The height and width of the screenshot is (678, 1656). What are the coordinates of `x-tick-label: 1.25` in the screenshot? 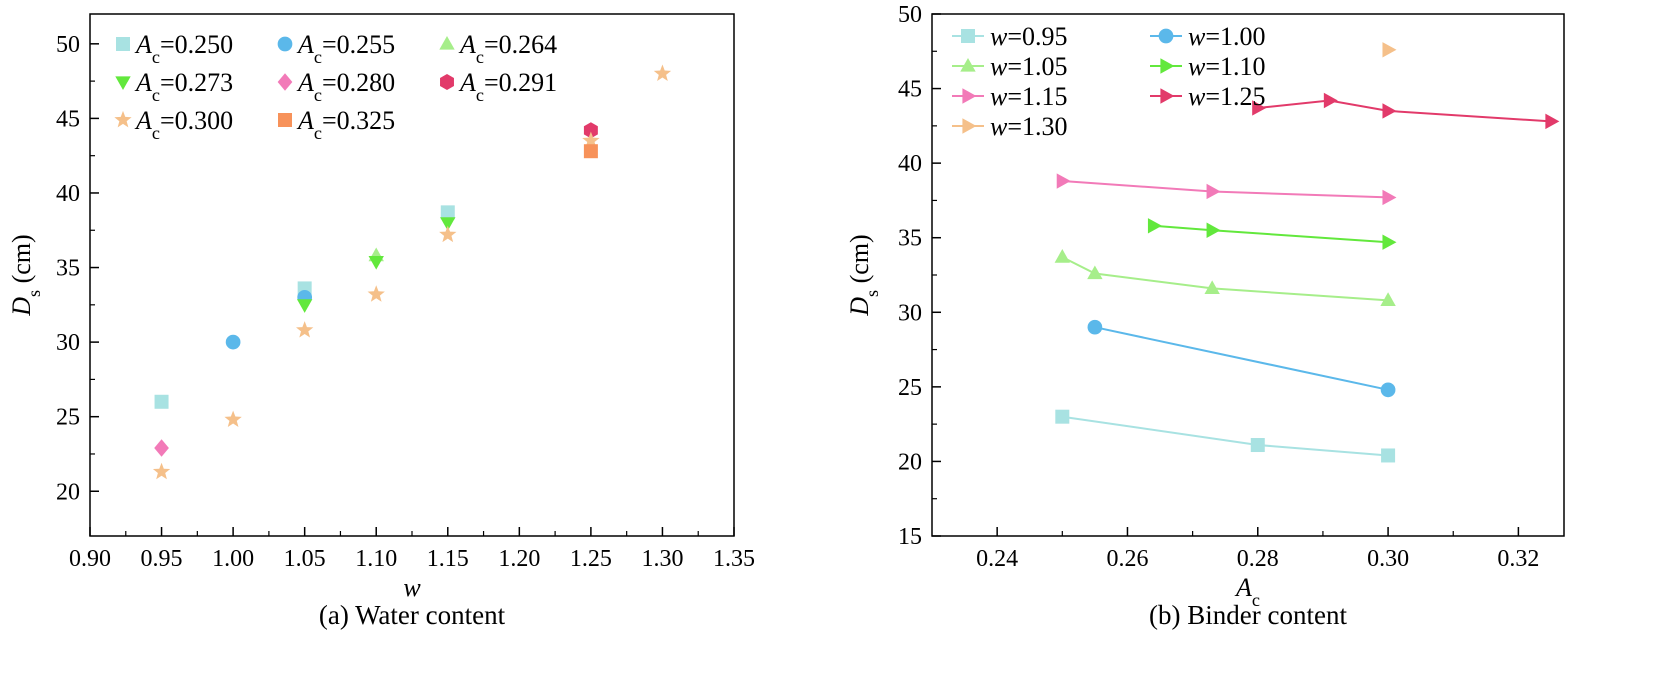 It's located at (591, 559).